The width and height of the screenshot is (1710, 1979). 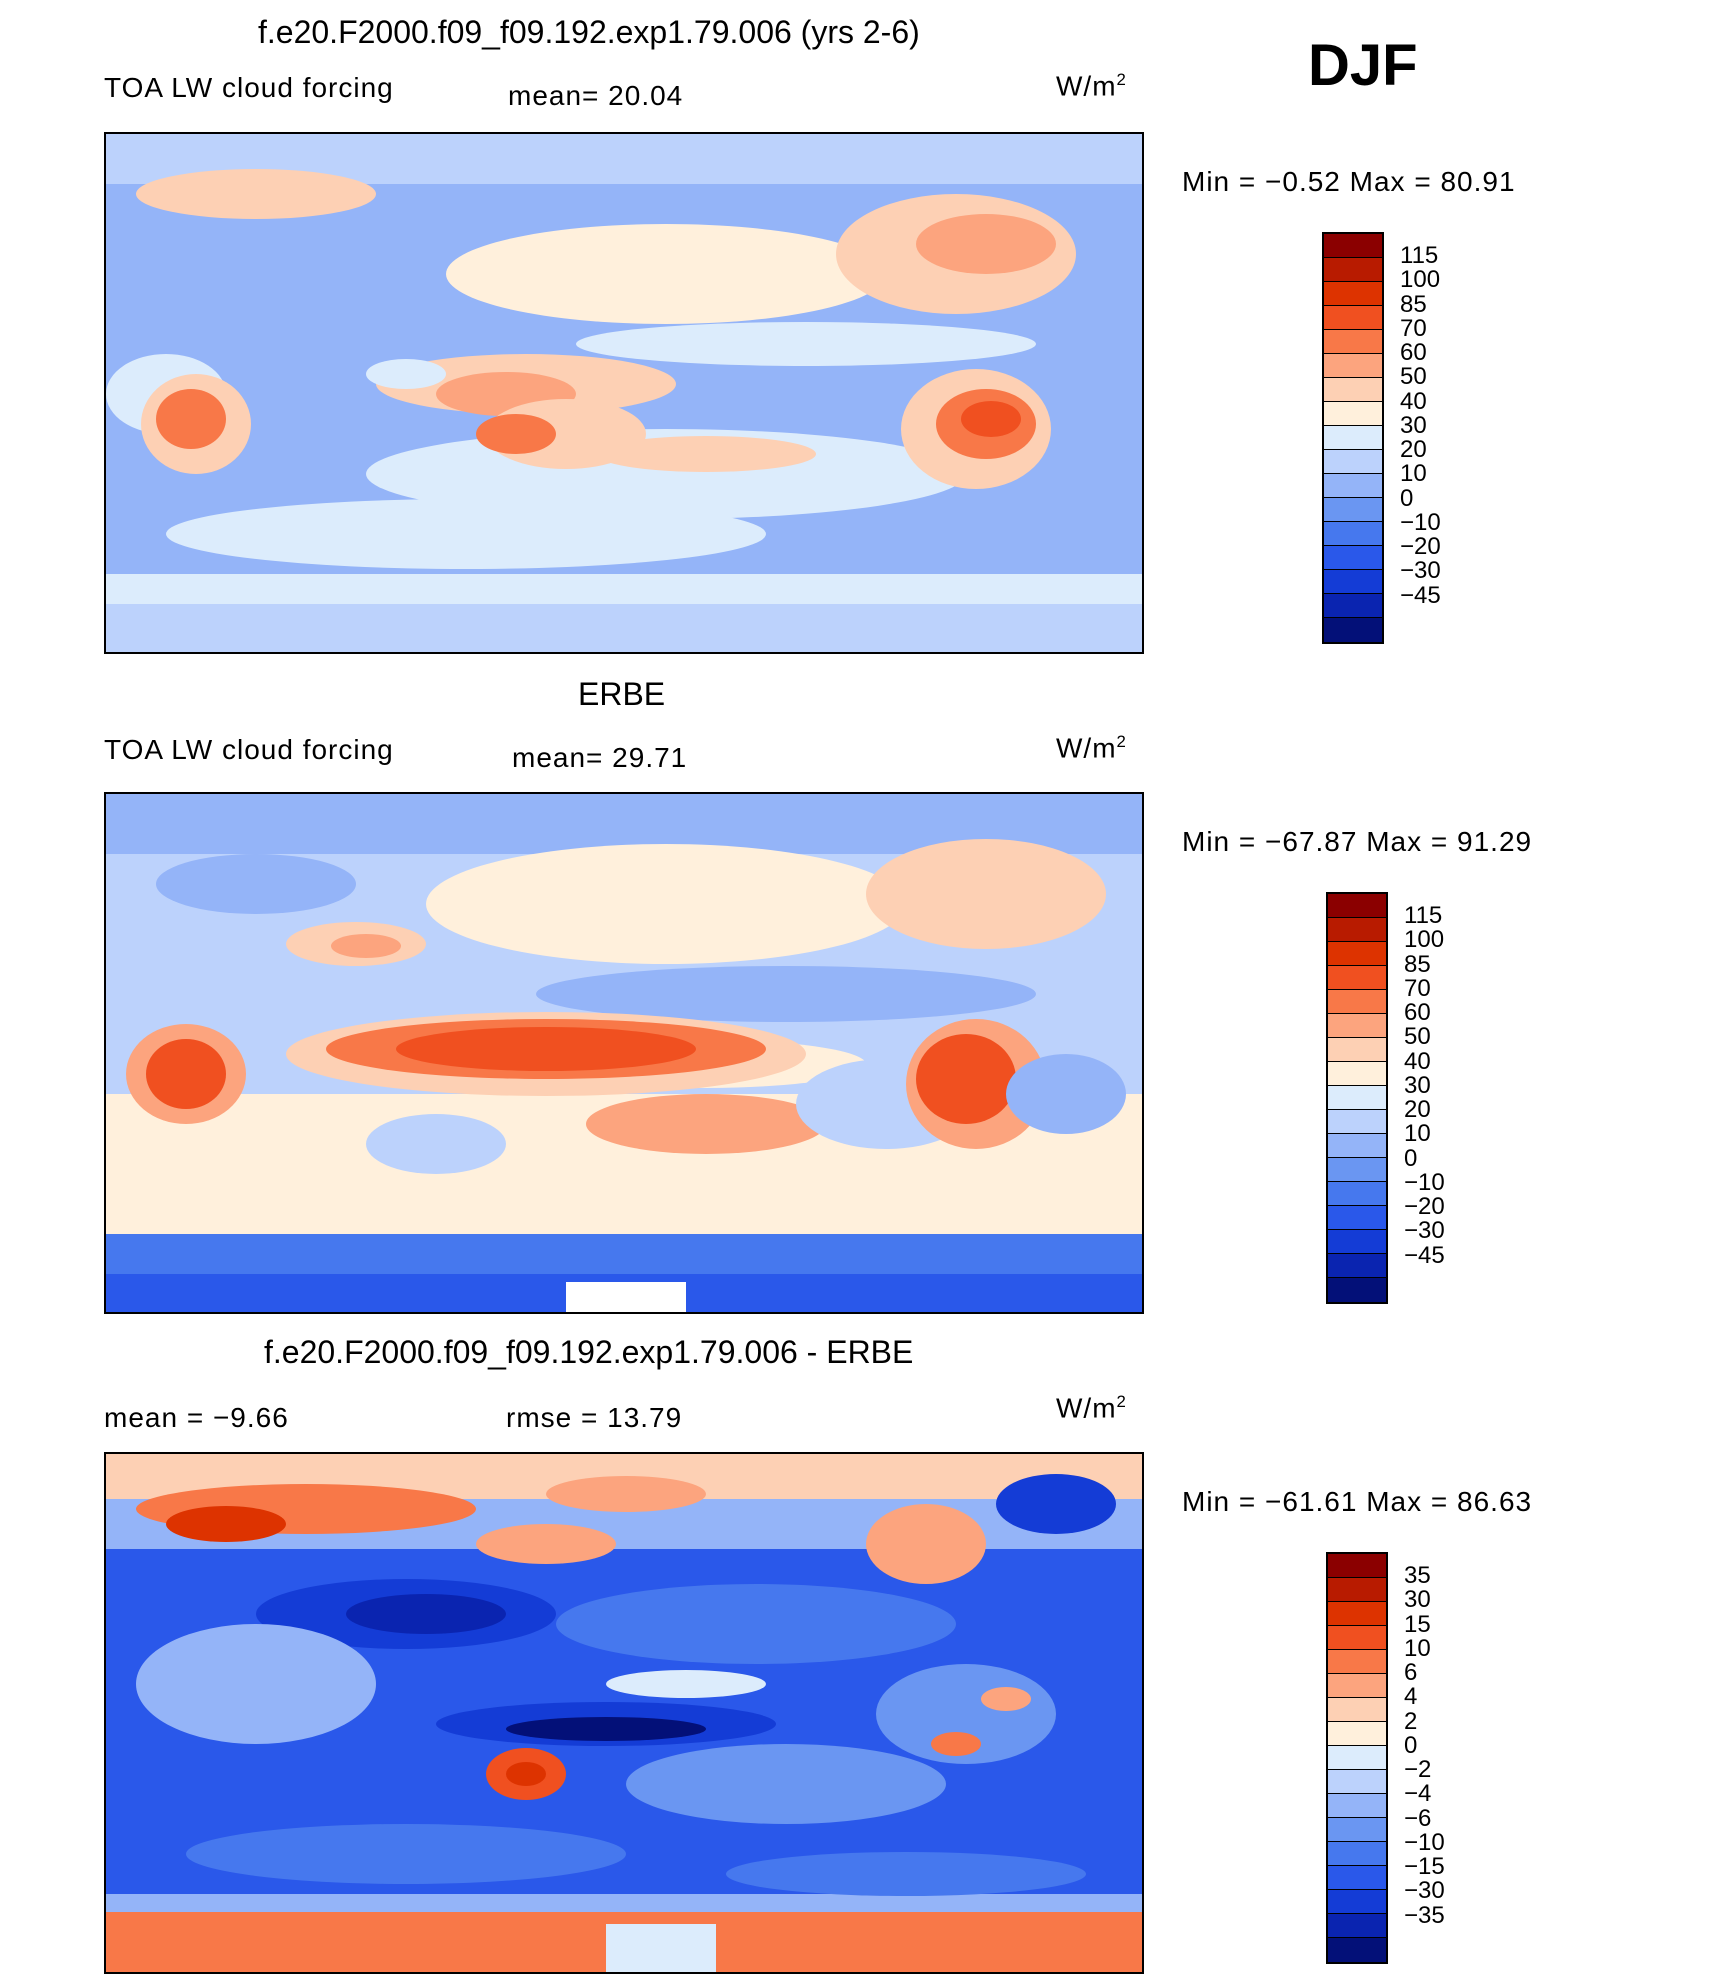 I want to click on colorbar-tick-label: 2, so click(x=1411, y=1721).